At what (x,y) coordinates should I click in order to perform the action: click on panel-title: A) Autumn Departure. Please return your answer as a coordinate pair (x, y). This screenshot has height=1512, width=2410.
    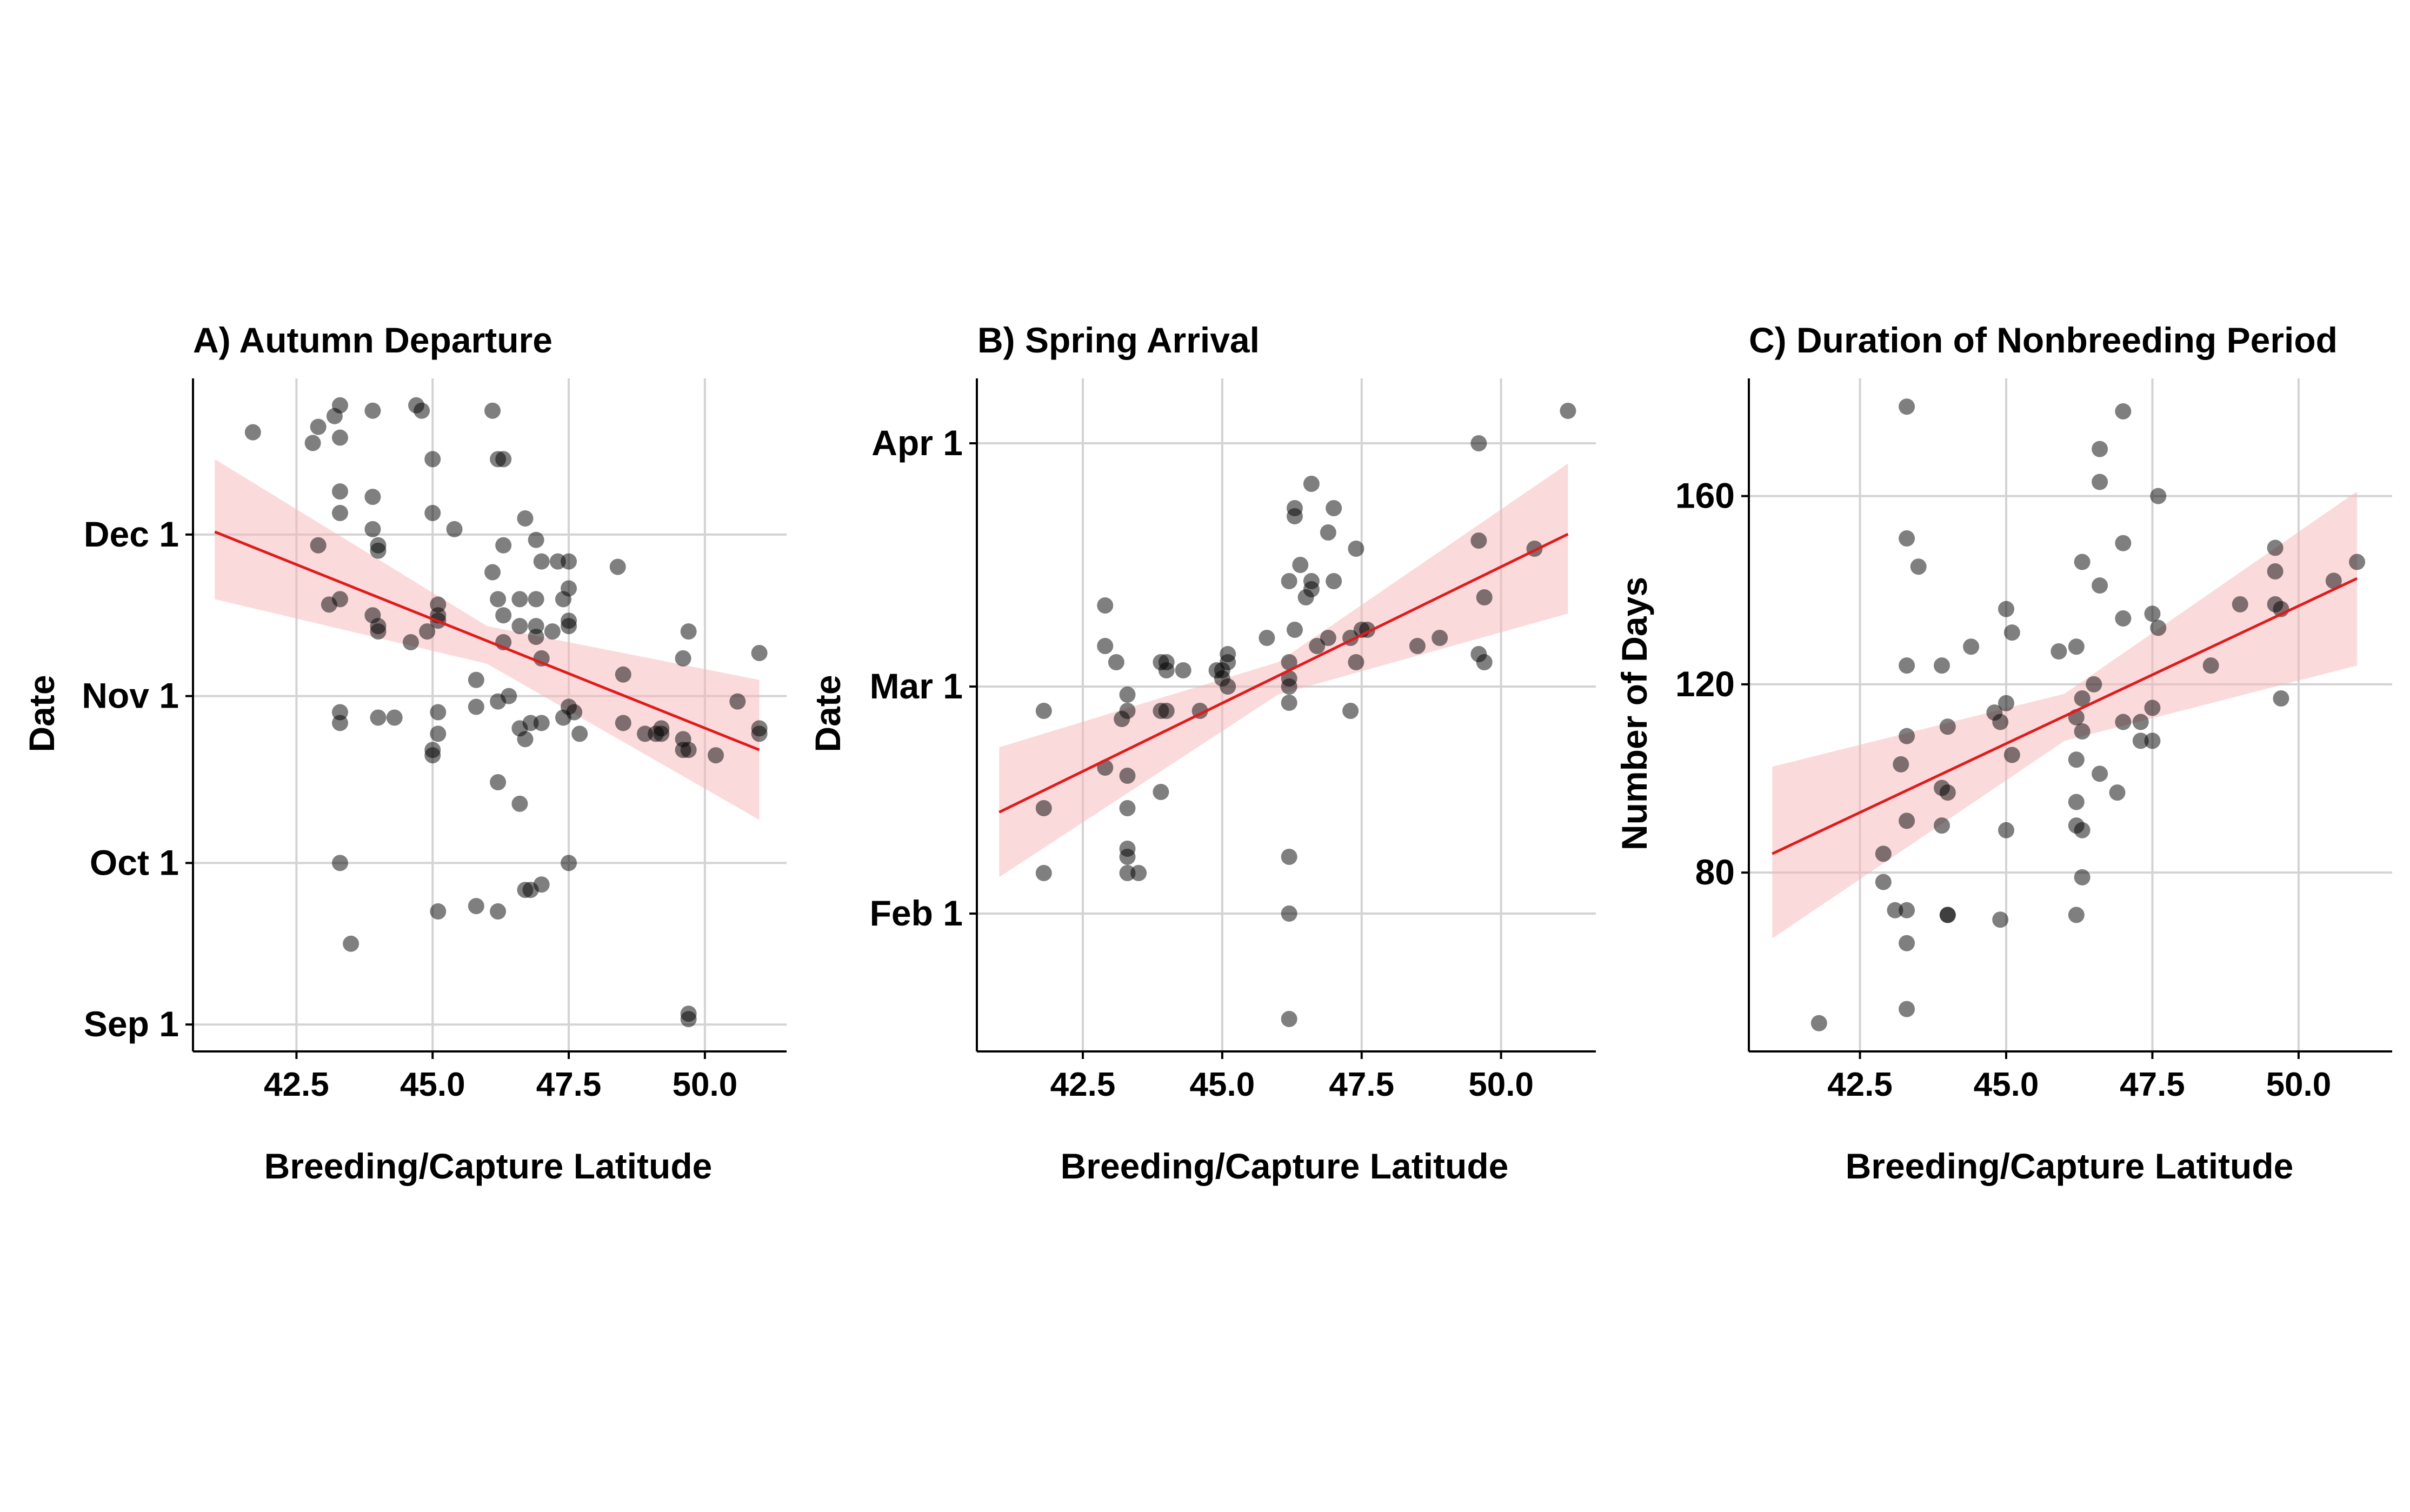
    Looking at the image, I should click on (372, 340).